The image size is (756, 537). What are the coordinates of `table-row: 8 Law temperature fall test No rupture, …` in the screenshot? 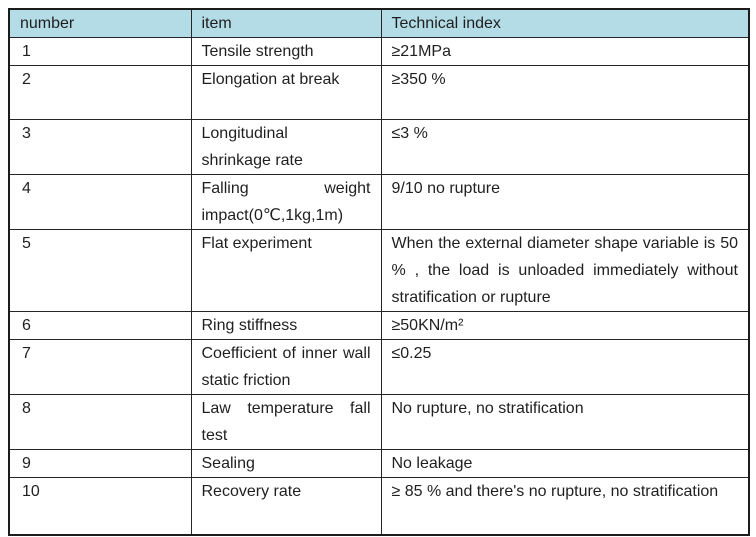 It's located at (379, 422).